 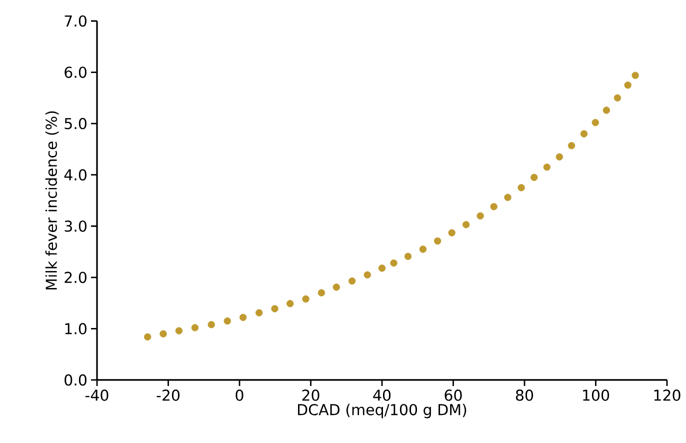 I want to click on x-tick-label: 60, so click(x=453, y=395).